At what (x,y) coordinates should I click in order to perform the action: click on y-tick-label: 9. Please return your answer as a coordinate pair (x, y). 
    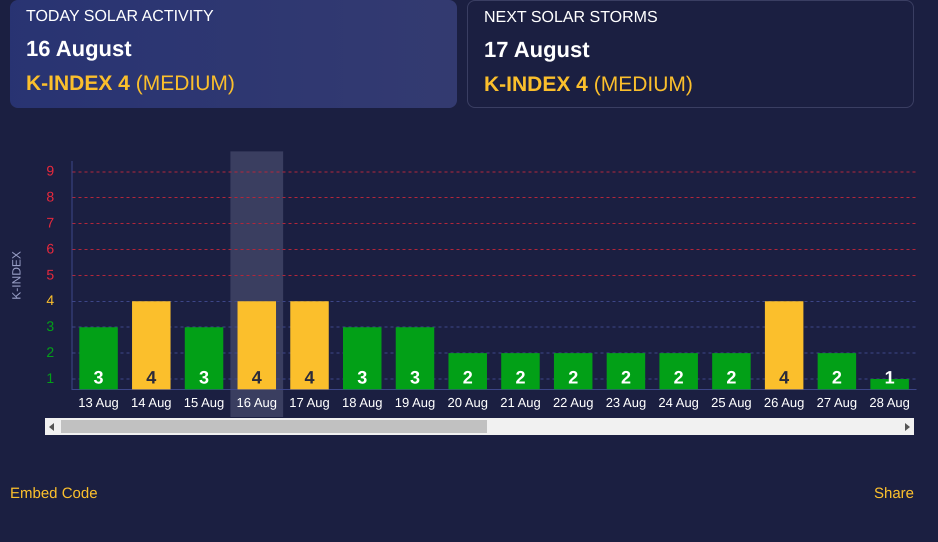
    Looking at the image, I should click on (50, 170).